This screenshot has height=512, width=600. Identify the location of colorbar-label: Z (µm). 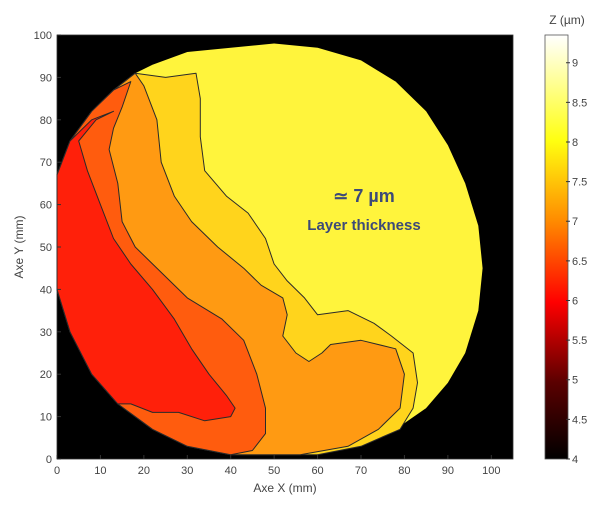
(567, 20).